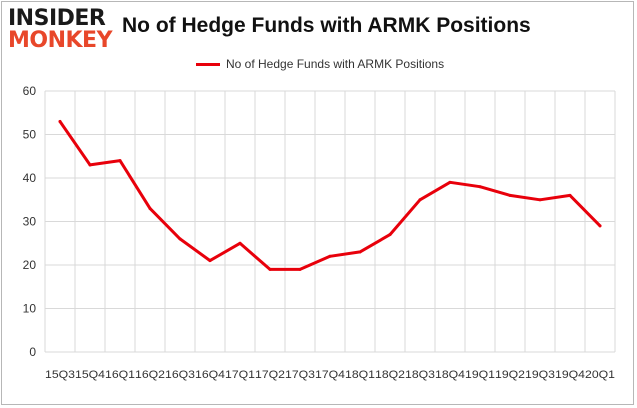 Image resolution: width=637 pixels, height=408 pixels. I want to click on logo-line-monkey: MONKEY, so click(60, 40).